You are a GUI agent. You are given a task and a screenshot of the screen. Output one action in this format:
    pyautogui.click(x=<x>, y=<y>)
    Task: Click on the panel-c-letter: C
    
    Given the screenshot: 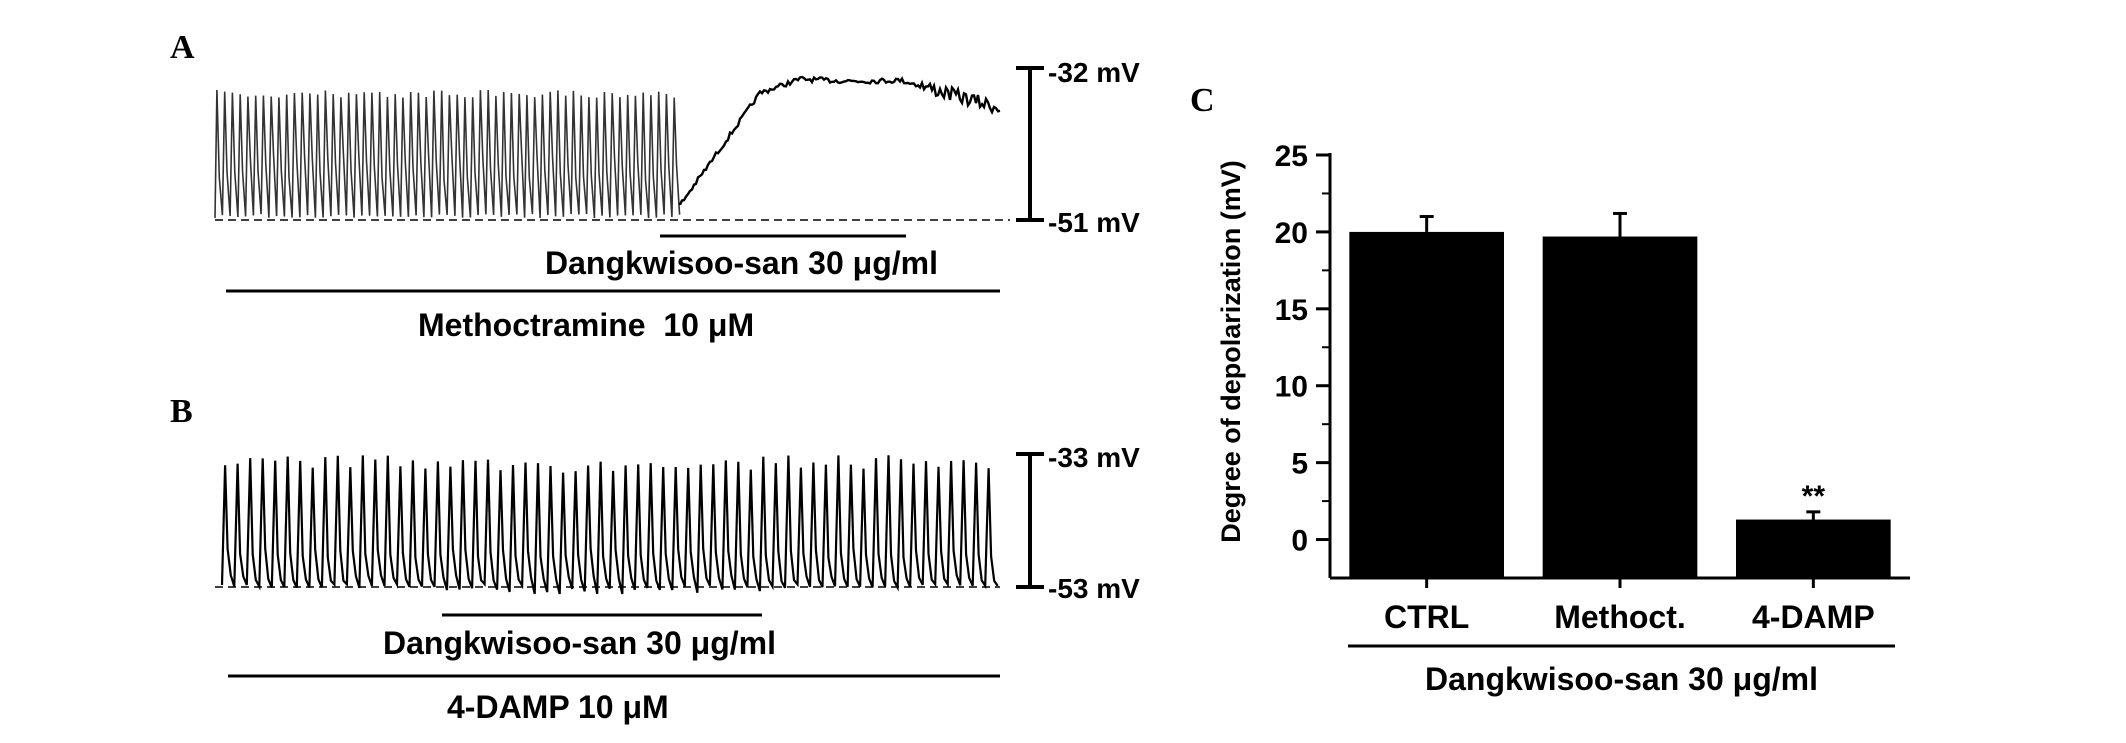 What is the action you would take?
    pyautogui.click(x=1202, y=100)
    